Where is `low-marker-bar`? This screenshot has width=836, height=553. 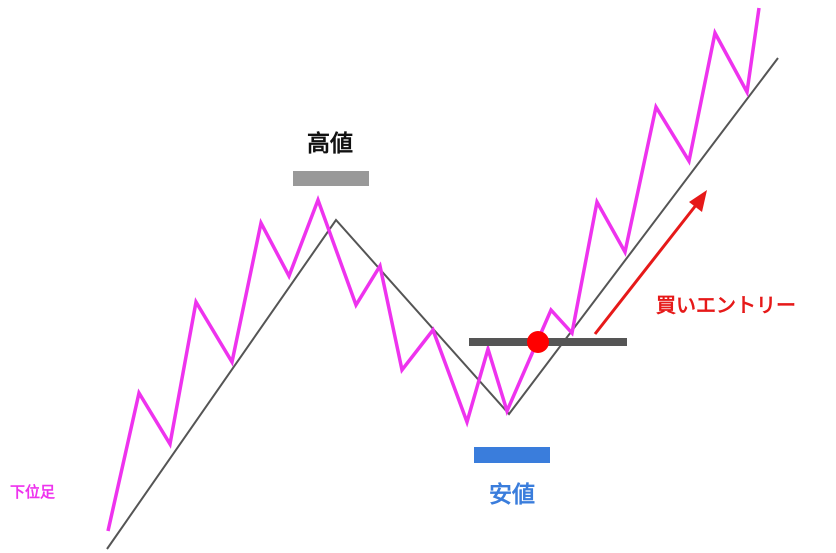 low-marker-bar is located at coordinates (512, 455).